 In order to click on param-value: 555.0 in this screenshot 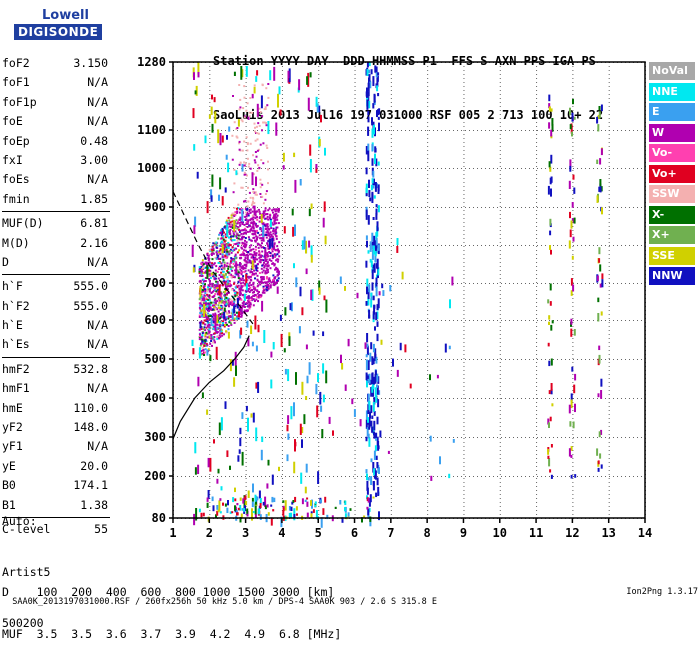, I will do `click(90, 305)`.